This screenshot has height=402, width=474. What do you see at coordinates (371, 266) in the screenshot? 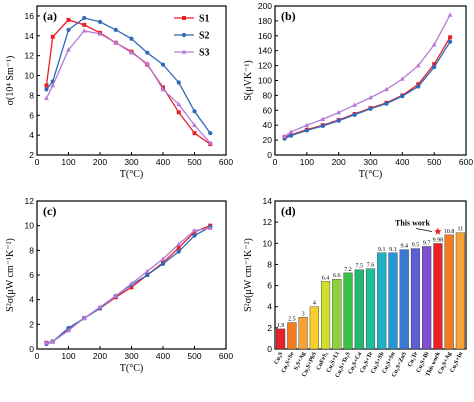
I see `bar-value-label: 7.6` at bounding box center [371, 266].